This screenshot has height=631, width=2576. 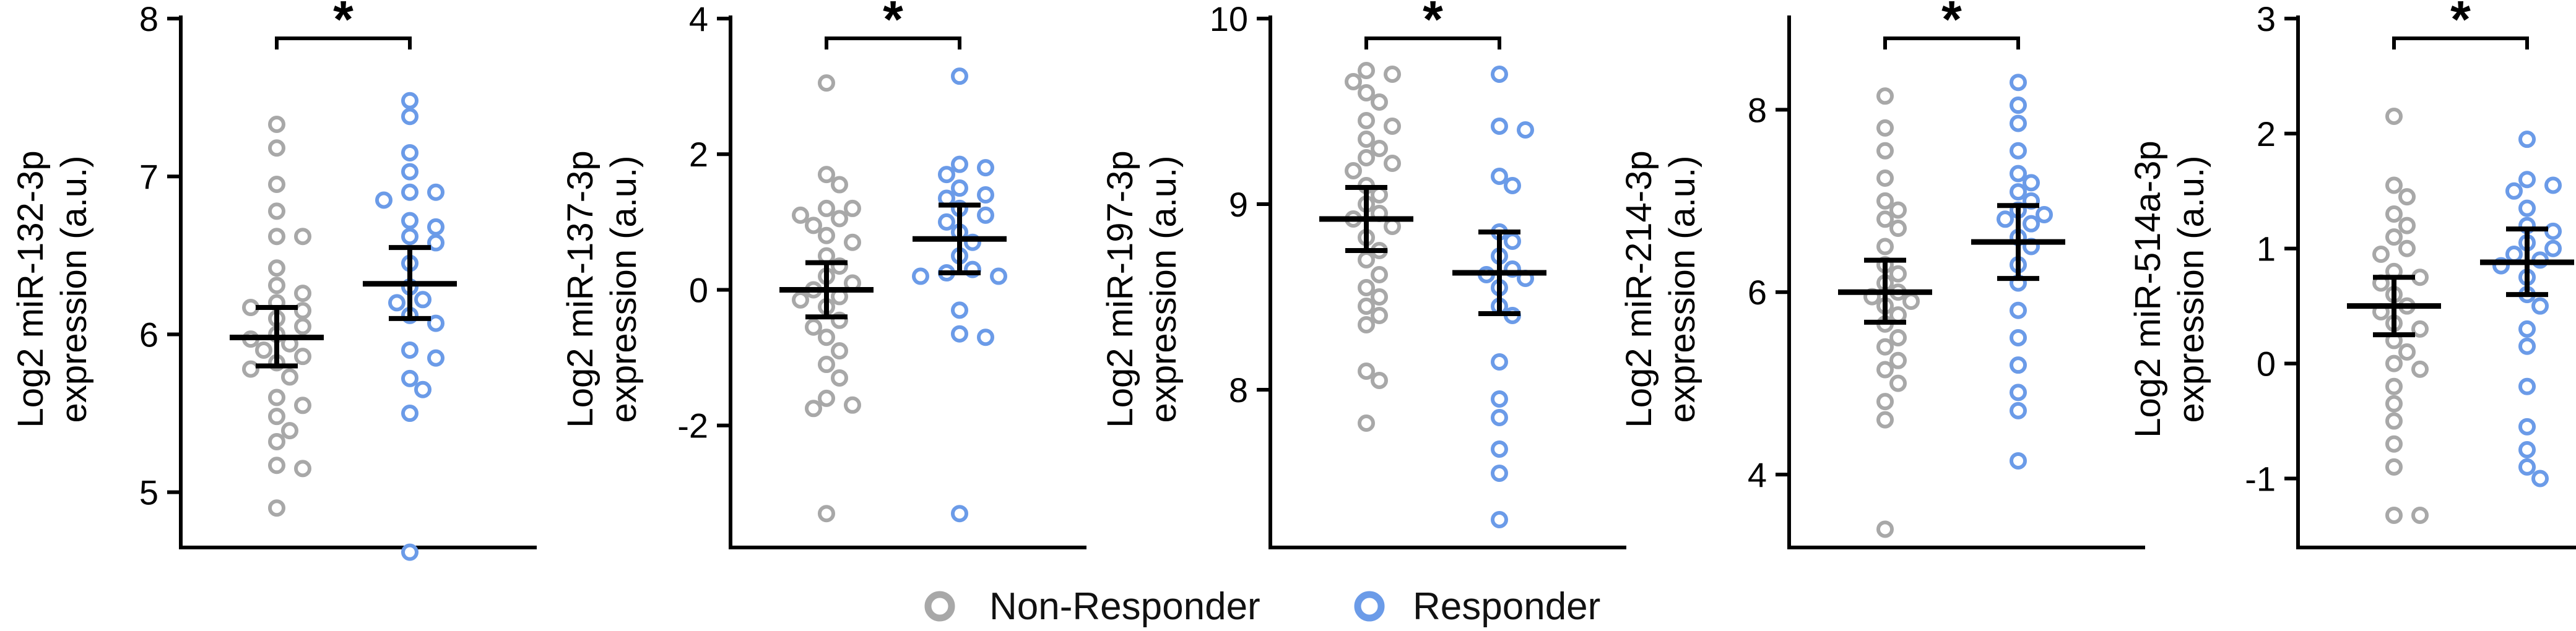 What do you see at coordinates (2260, 478) in the screenshot?
I see `y-tick-label: -1` at bounding box center [2260, 478].